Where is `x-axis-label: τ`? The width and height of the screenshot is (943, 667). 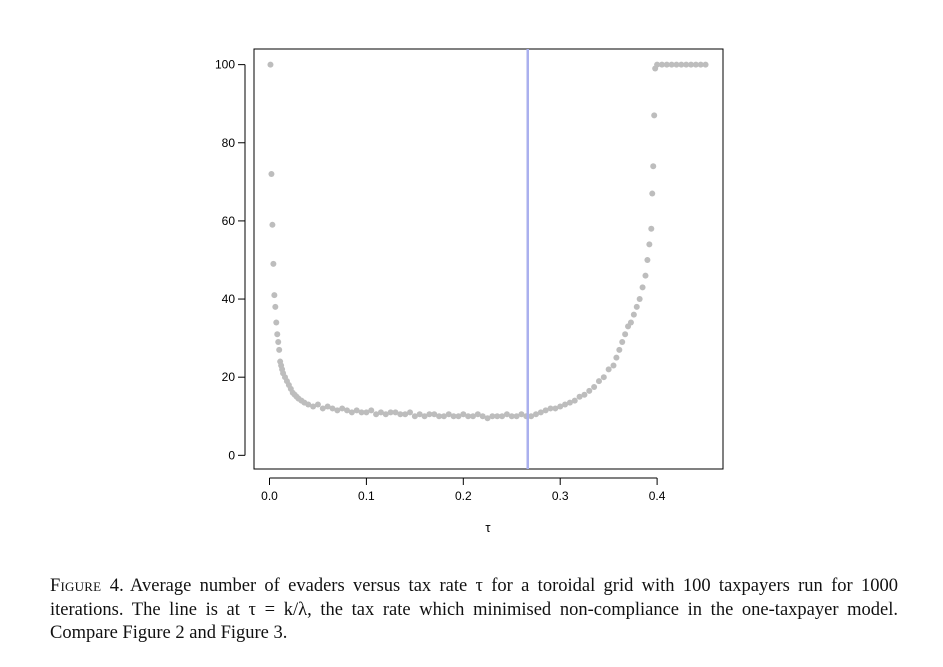 x-axis-label: τ is located at coordinates (488, 527).